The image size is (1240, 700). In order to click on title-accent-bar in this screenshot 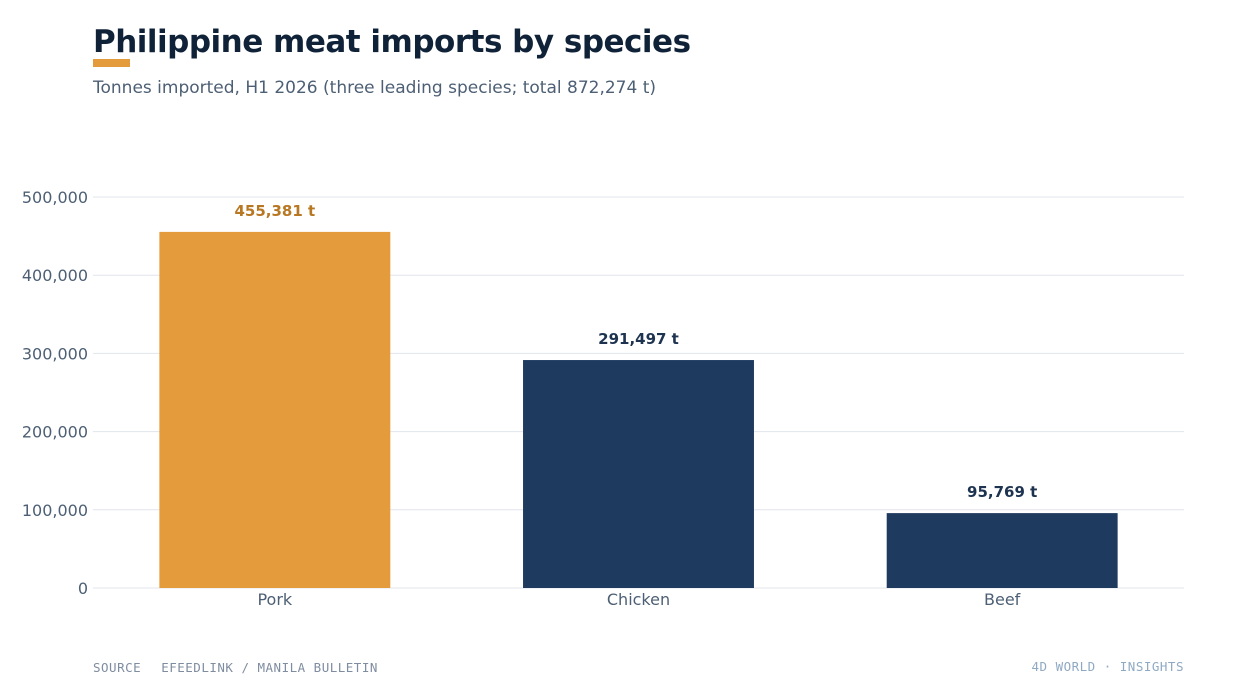, I will do `click(111, 63)`.